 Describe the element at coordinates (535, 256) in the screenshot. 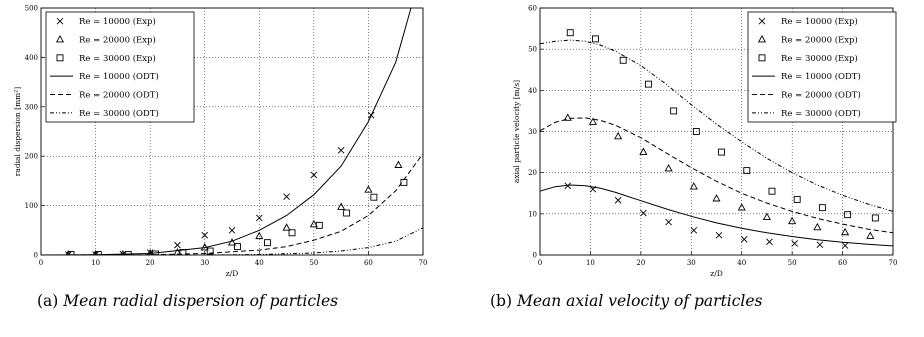

I see `y-tick-label-1-0: 0` at that location.